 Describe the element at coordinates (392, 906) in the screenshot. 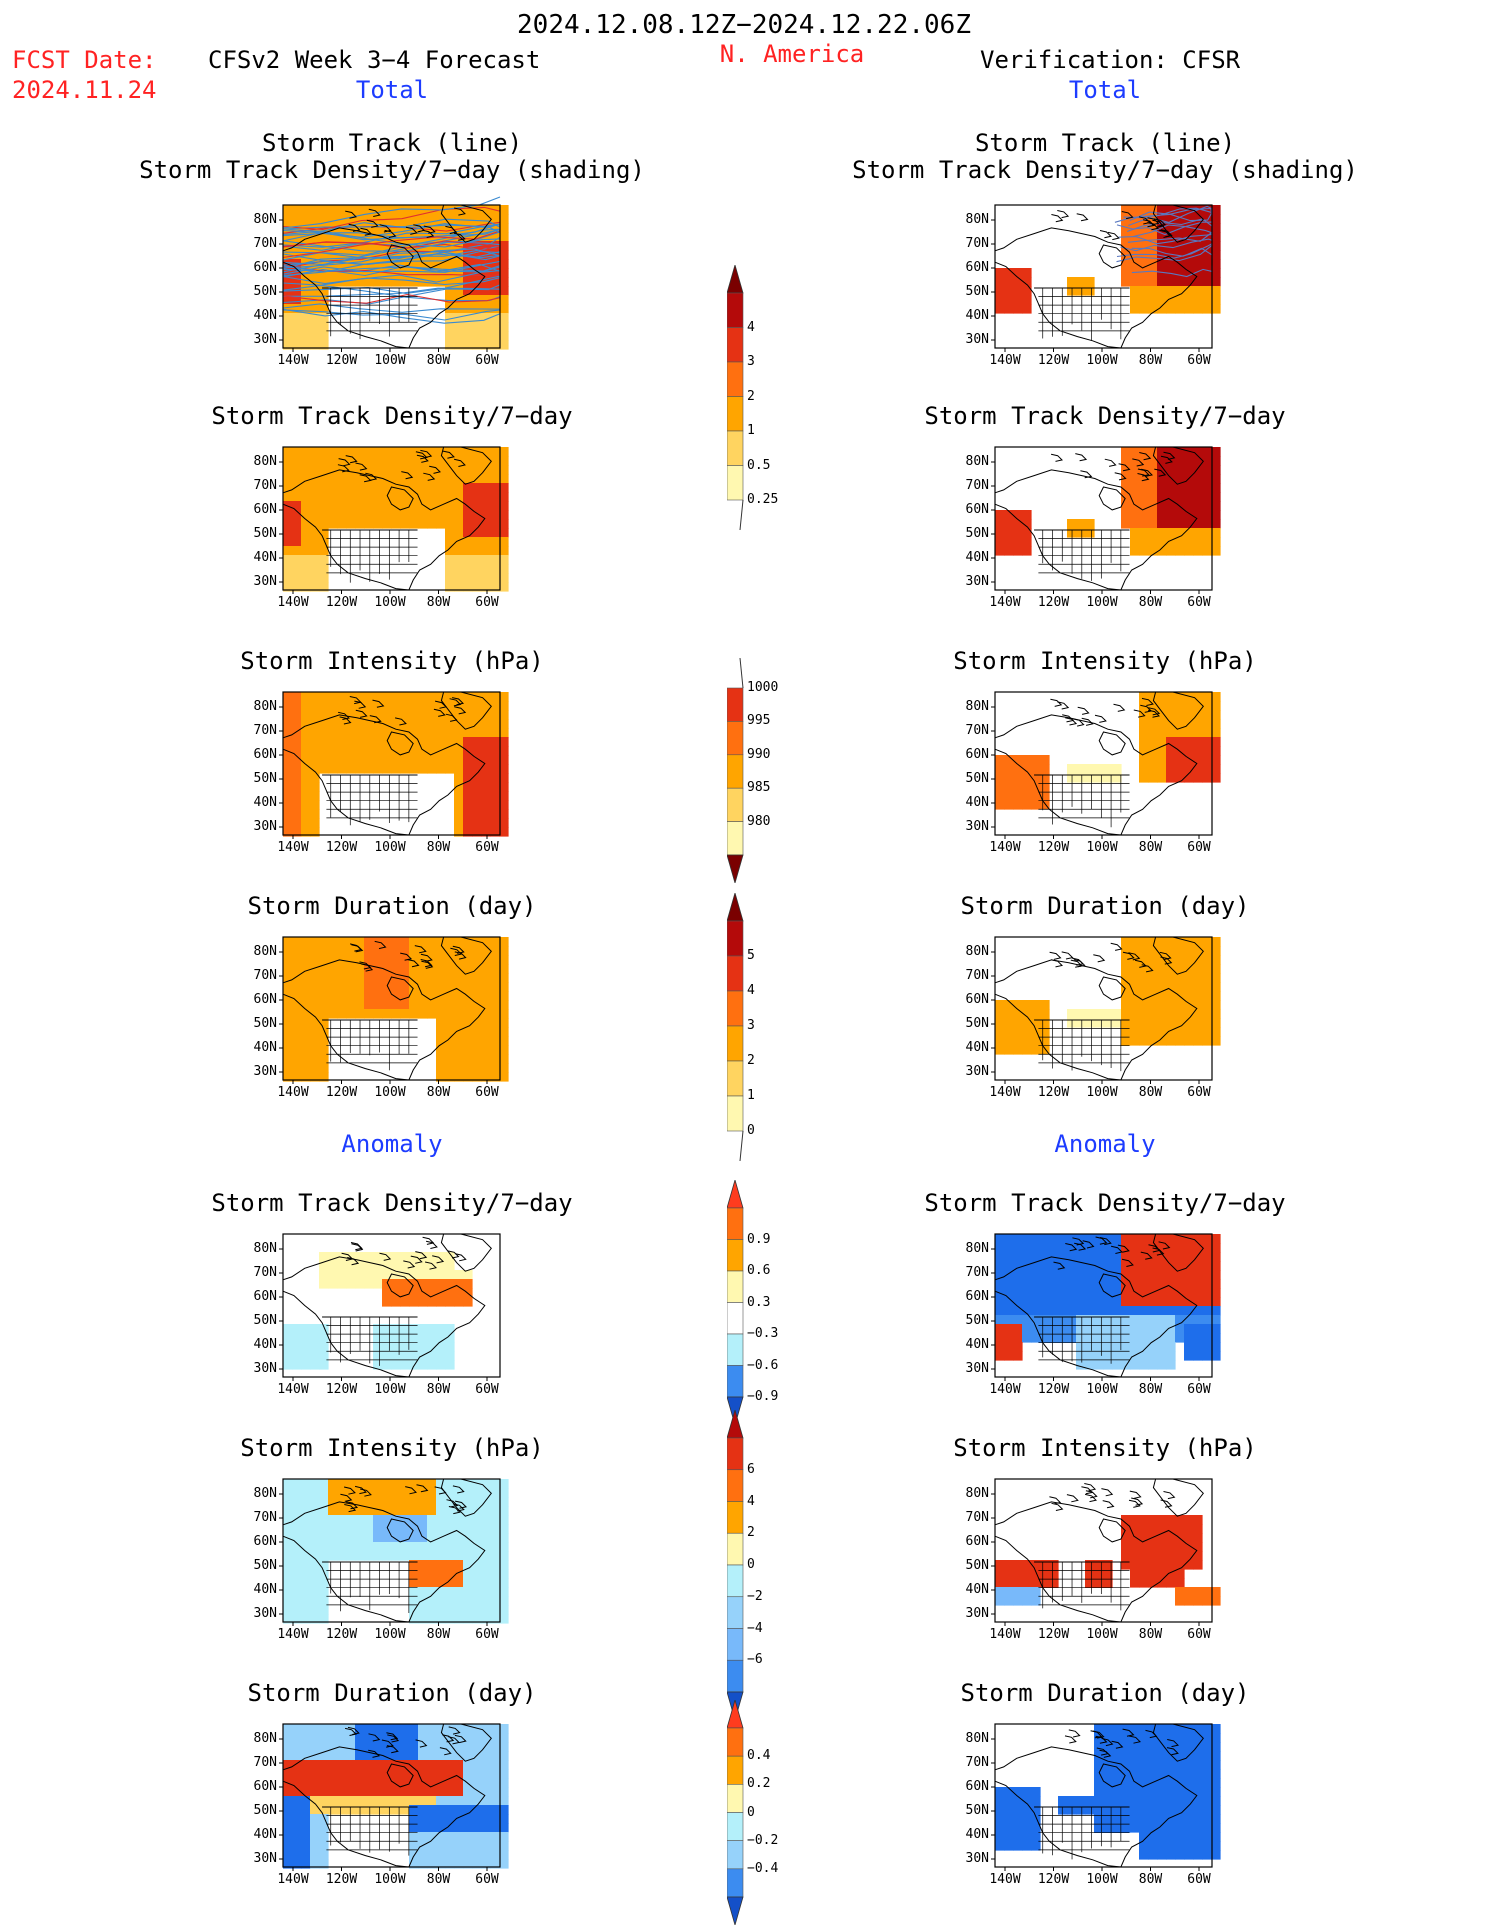

I see `fcst-duration-title: Storm Duration (day)` at that location.